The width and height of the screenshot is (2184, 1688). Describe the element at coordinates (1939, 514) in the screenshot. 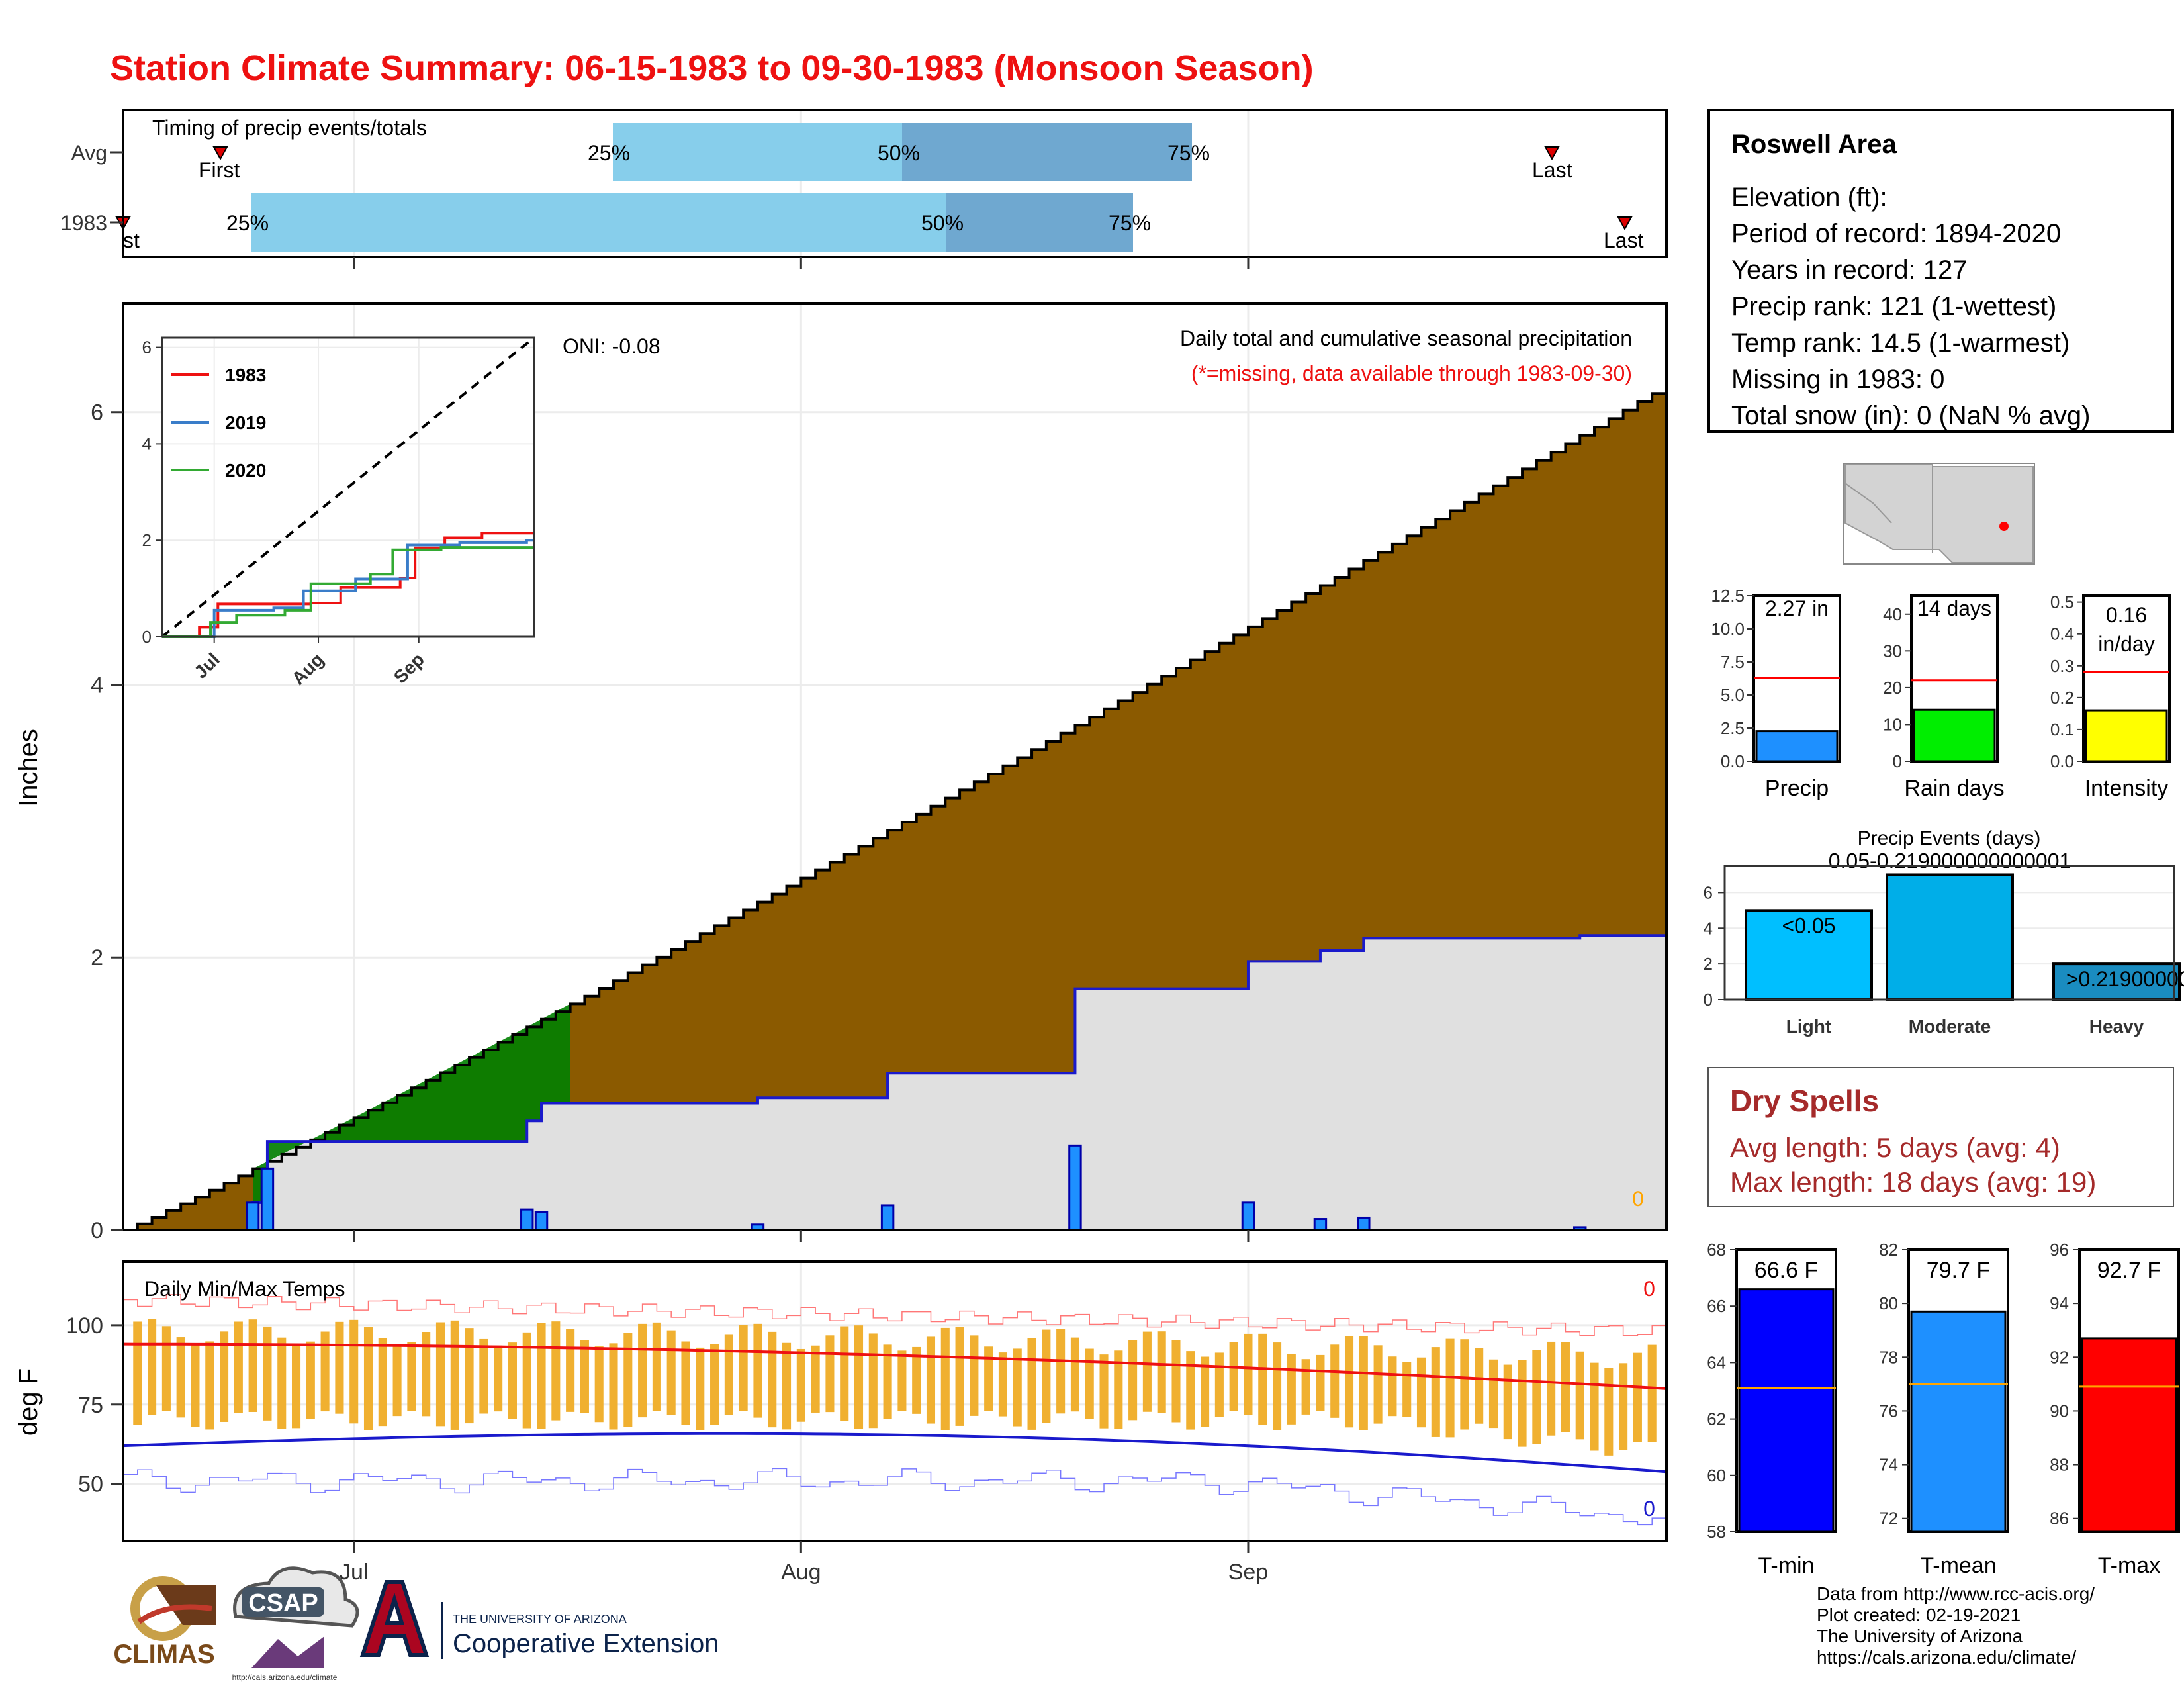

I see `region-map` at that location.